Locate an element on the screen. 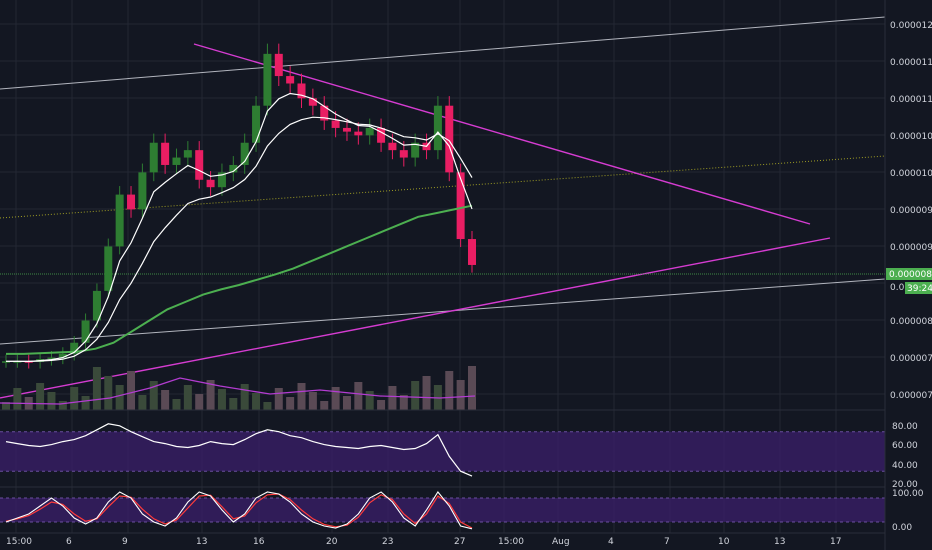  stoch-k-line is located at coordinates (239, 510).